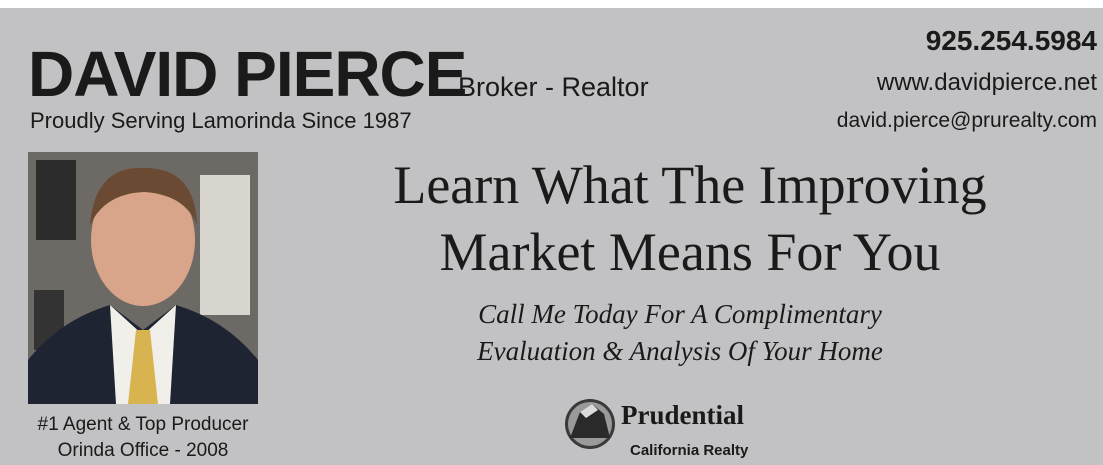 Image resolution: width=1103 pixels, height=465 pixels. I want to click on logo-name: Prudential, so click(683, 415).